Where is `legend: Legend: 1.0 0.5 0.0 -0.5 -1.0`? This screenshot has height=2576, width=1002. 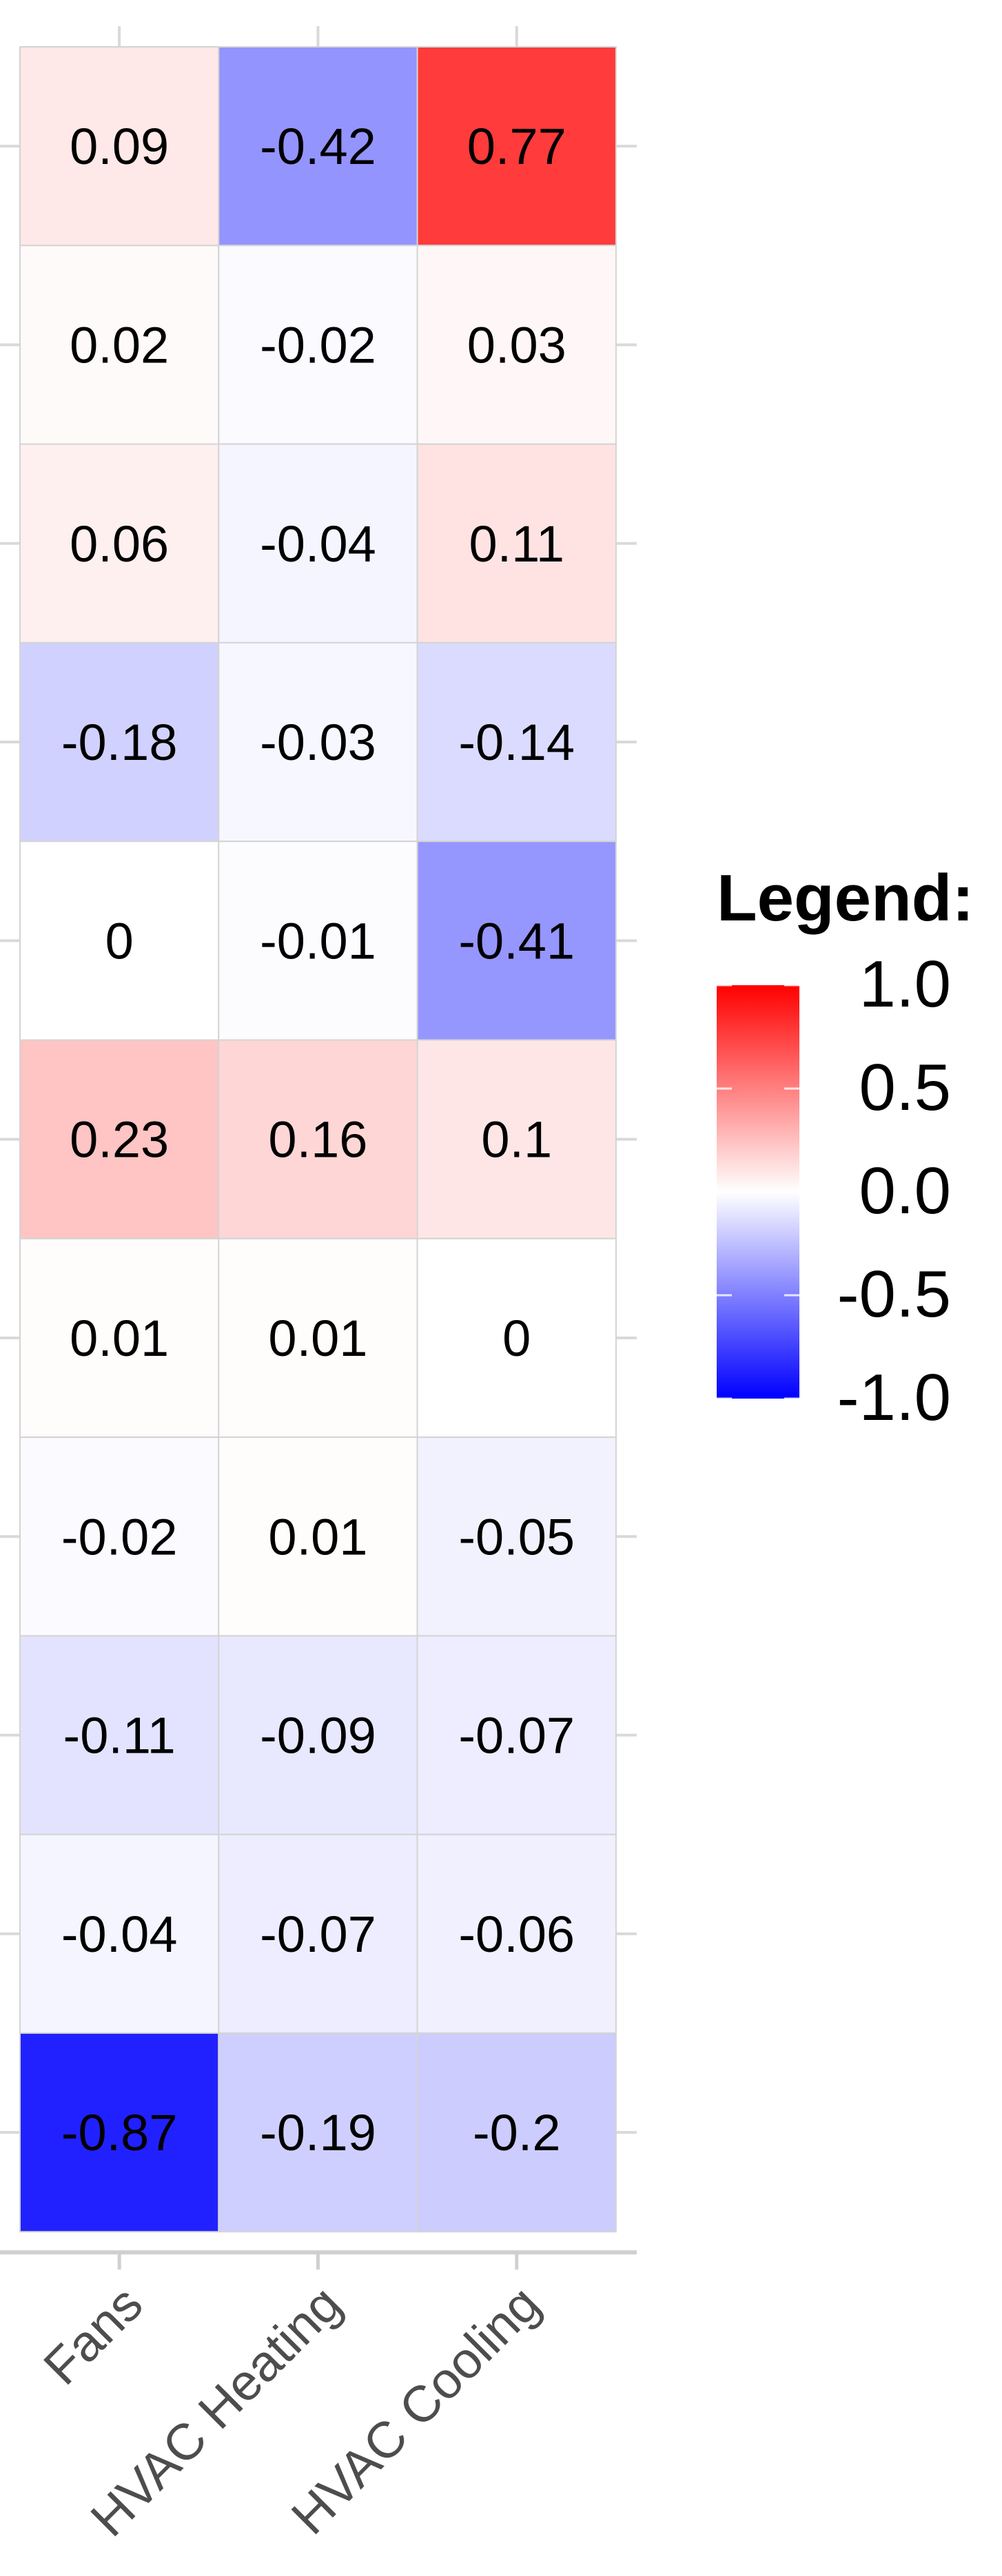
legend: Legend: 1.0 0.5 0.0 -0.5 -1.0 is located at coordinates (845, 1147).